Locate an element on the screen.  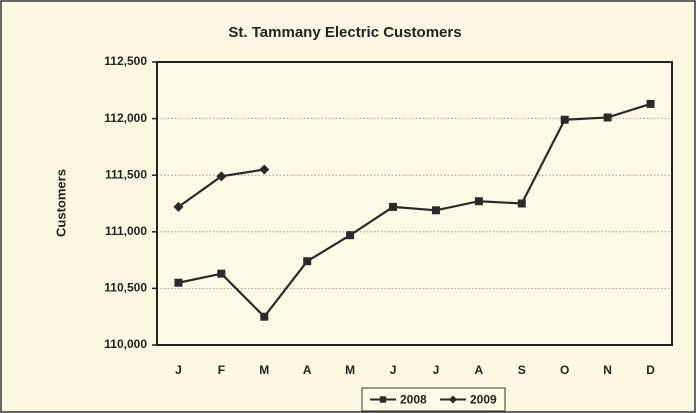
y-axis-label: Customers is located at coordinates (60, 203).